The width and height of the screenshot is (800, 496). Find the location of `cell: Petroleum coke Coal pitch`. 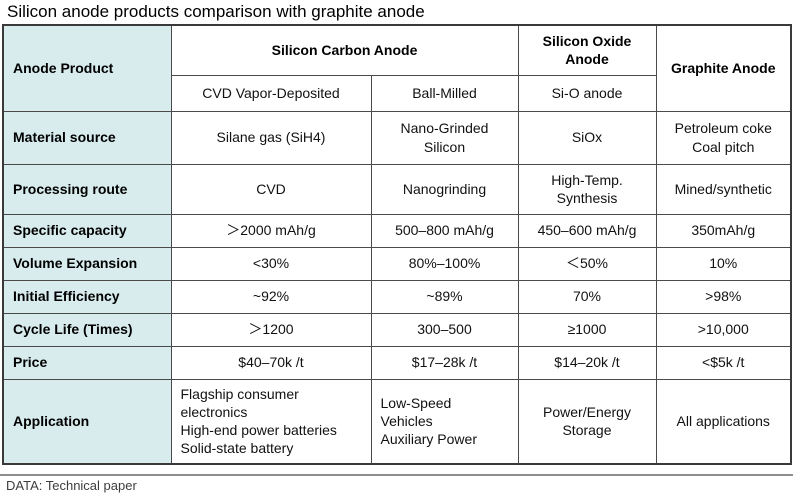

cell: Petroleum coke Coal pitch is located at coordinates (723, 137).